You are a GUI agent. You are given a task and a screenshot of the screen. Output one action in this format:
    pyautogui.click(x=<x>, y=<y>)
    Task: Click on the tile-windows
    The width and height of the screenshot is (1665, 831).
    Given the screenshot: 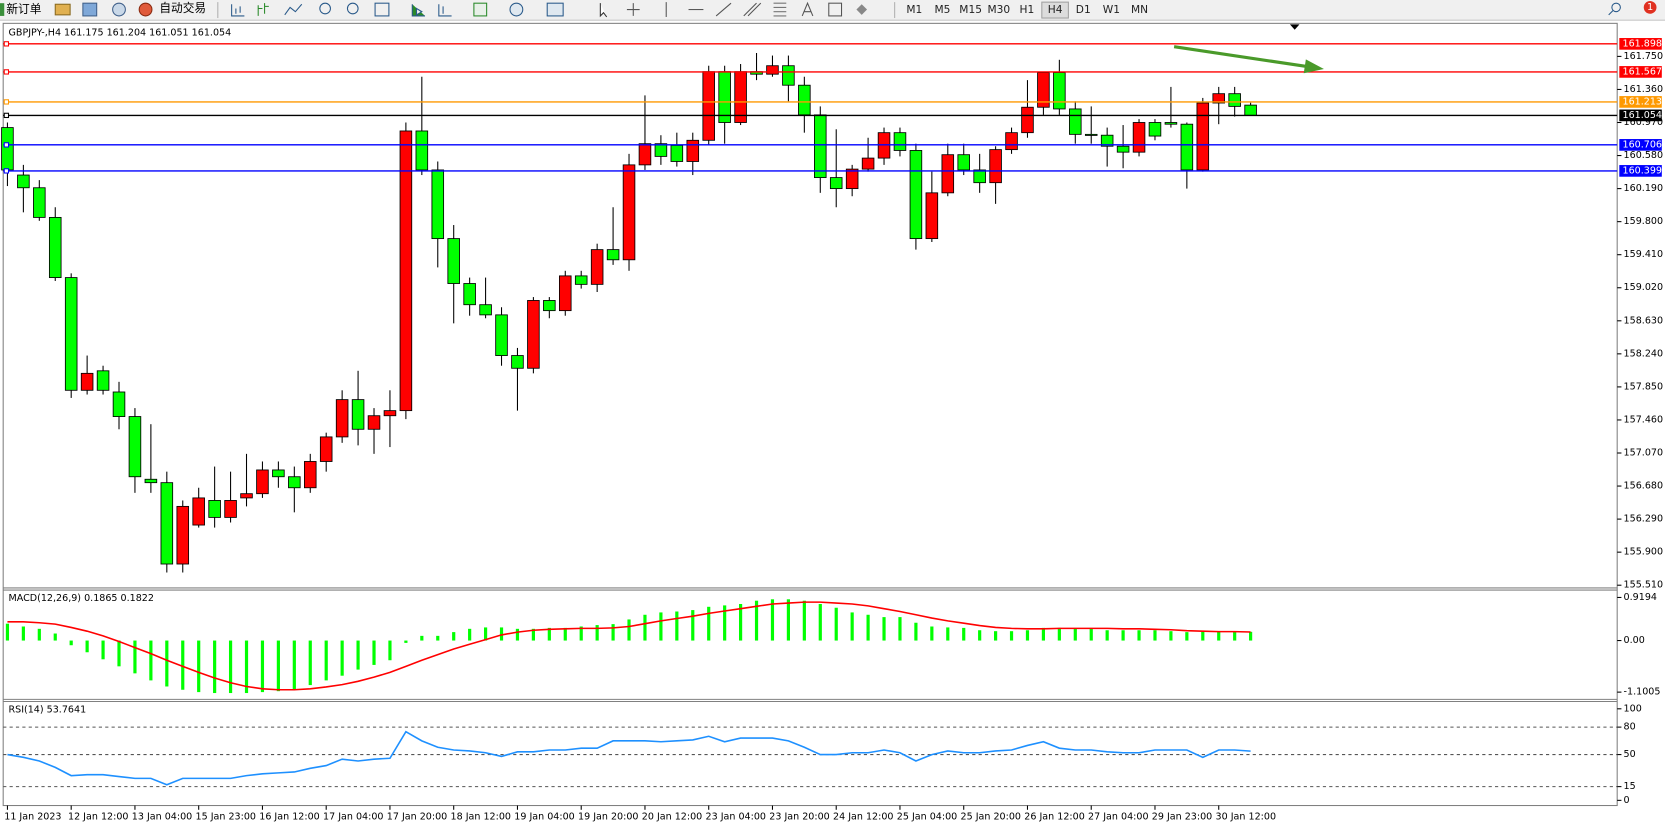 What is the action you would take?
    pyautogui.click(x=382, y=9)
    